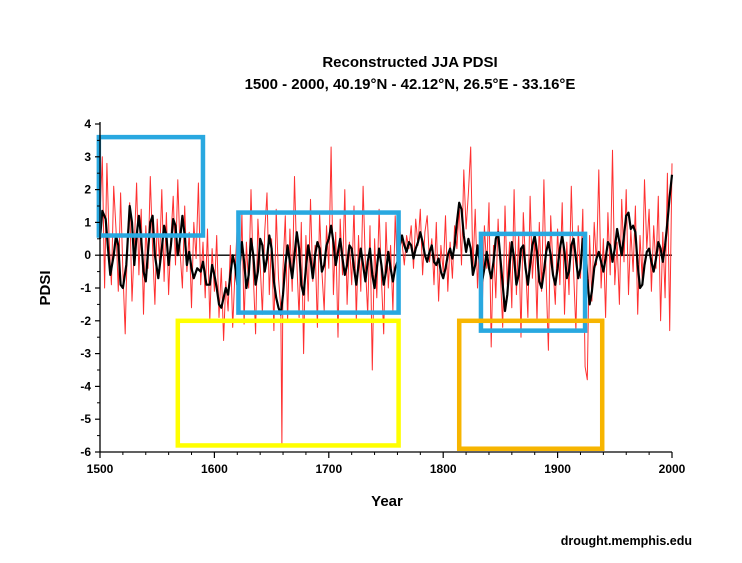  What do you see at coordinates (85, 288) in the screenshot?
I see `y-tick-label: -1` at bounding box center [85, 288].